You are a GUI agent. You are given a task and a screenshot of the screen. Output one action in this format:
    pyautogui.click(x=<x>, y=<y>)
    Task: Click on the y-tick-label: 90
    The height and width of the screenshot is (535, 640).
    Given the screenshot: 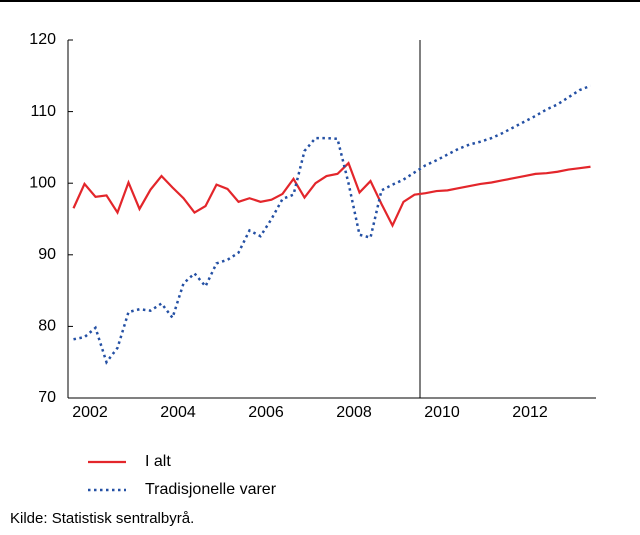 What is the action you would take?
    pyautogui.click(x=47, y=254)
    